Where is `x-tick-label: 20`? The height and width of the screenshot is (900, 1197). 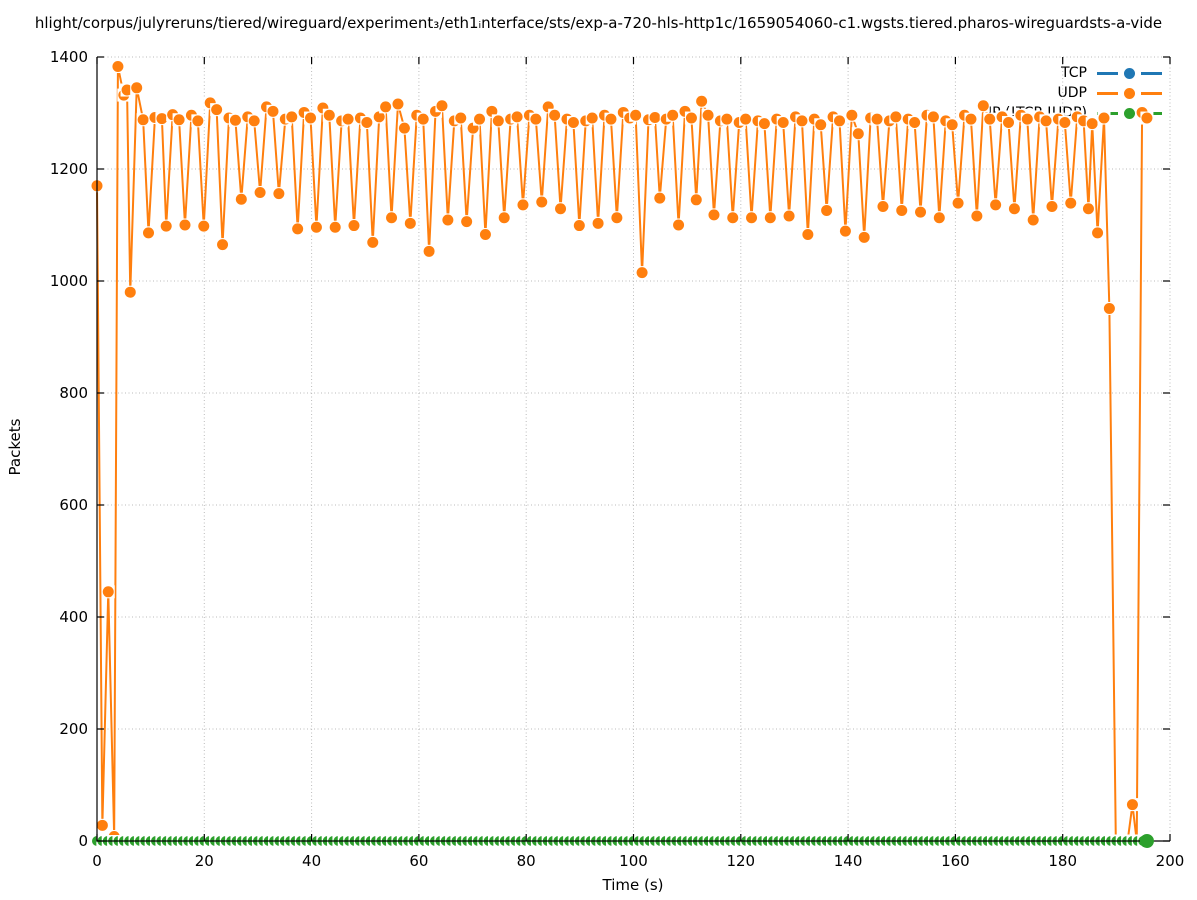
x-tick-label: 20 is located at coordinates (204, 861).